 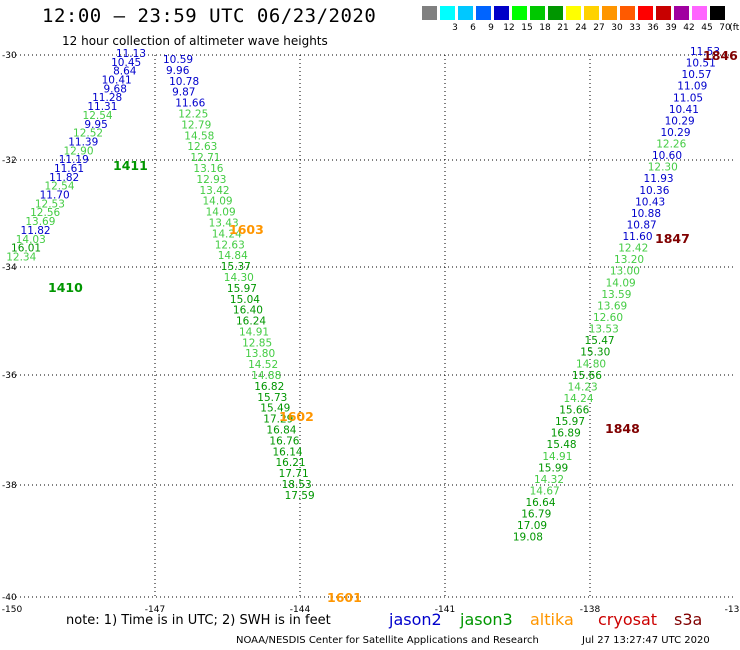 I want to click on wave-height-value: 16.01, so click(x=26, y=249).